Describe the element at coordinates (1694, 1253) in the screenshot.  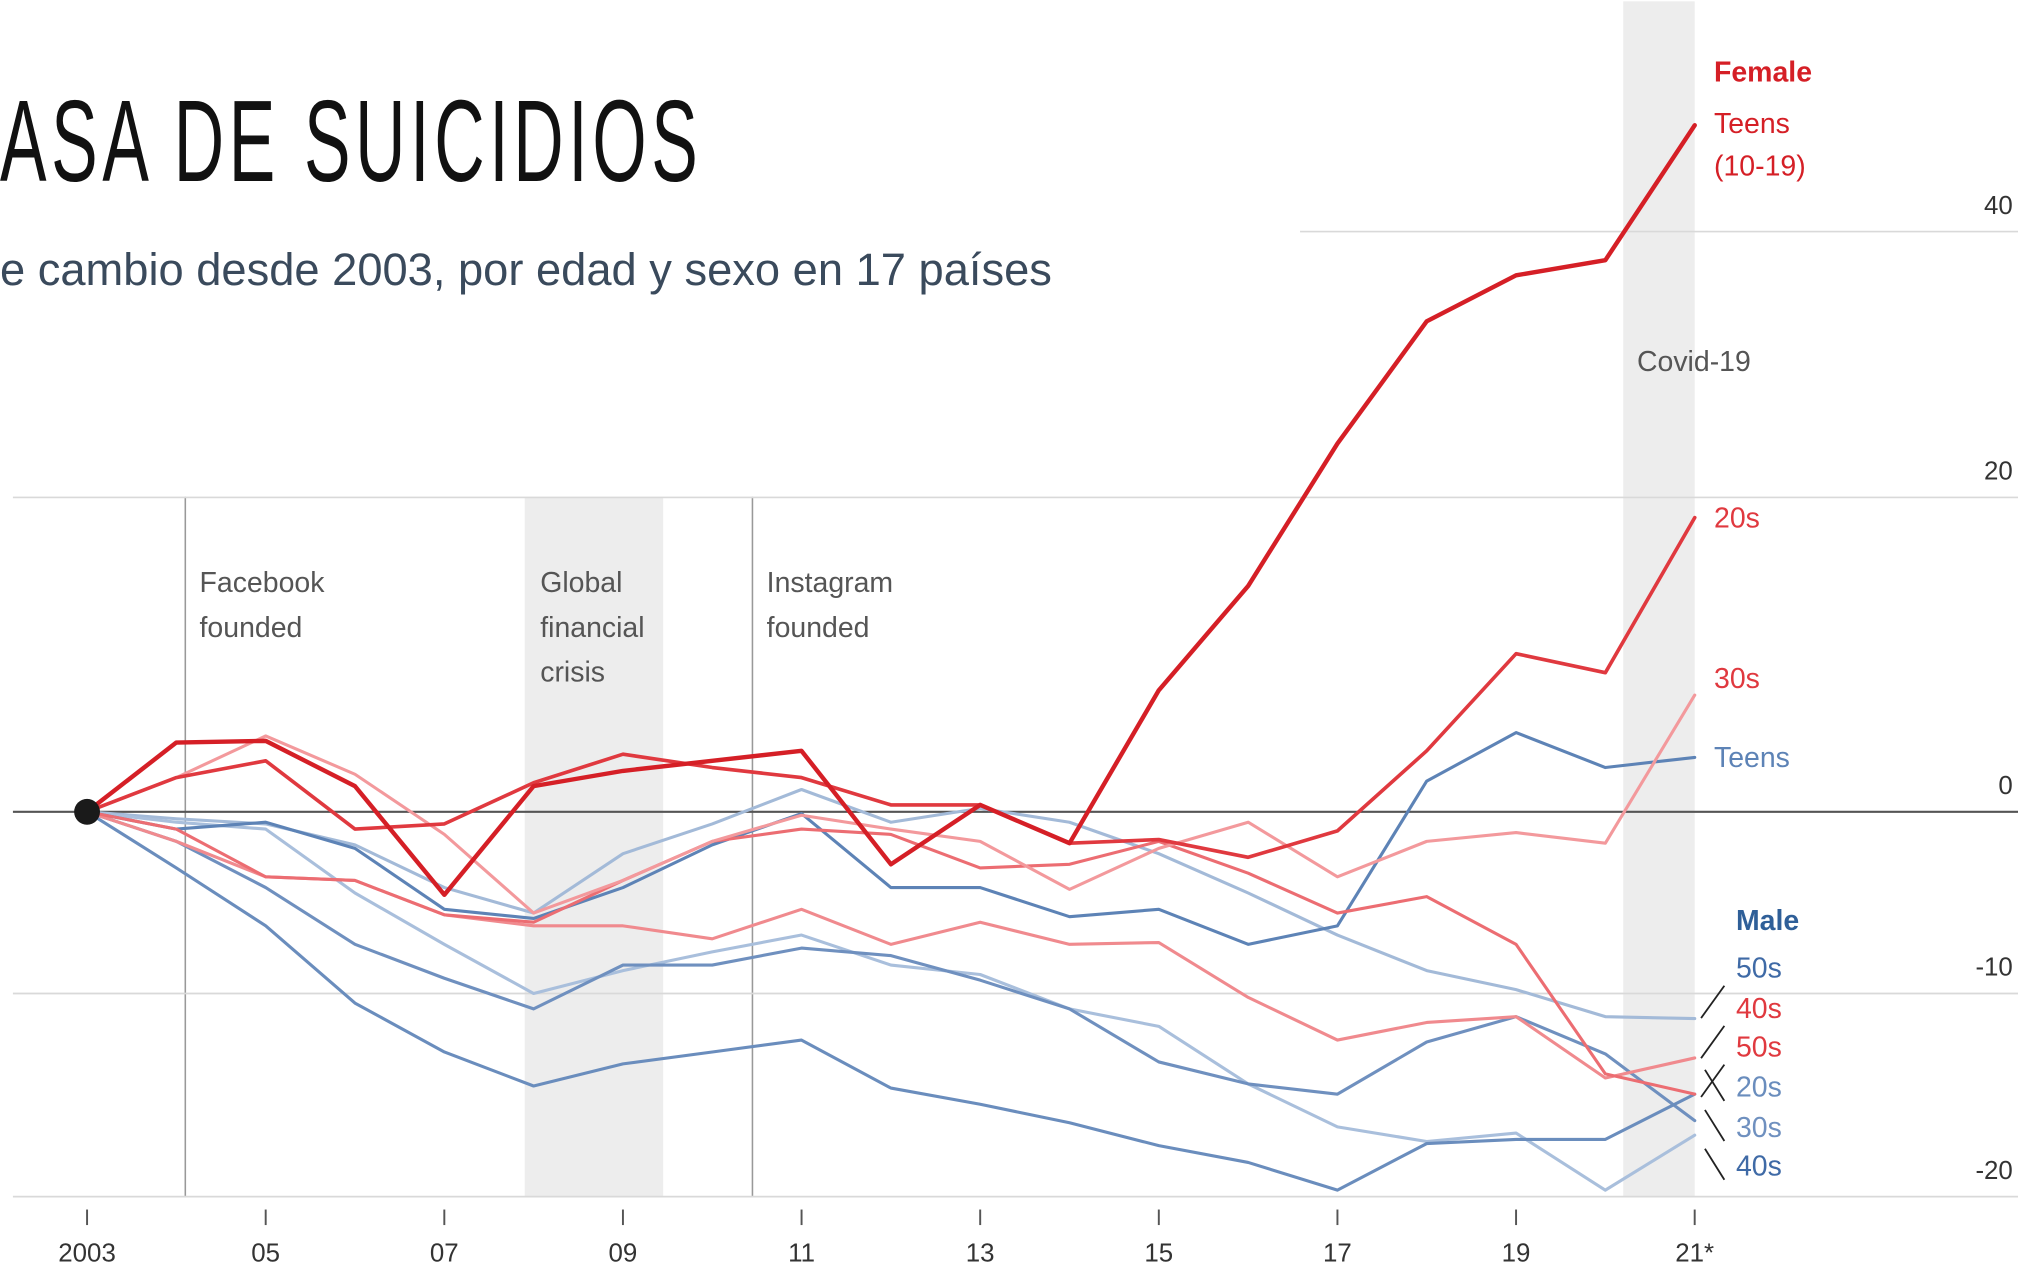
I see `x-tick-label: 21*` at that location.